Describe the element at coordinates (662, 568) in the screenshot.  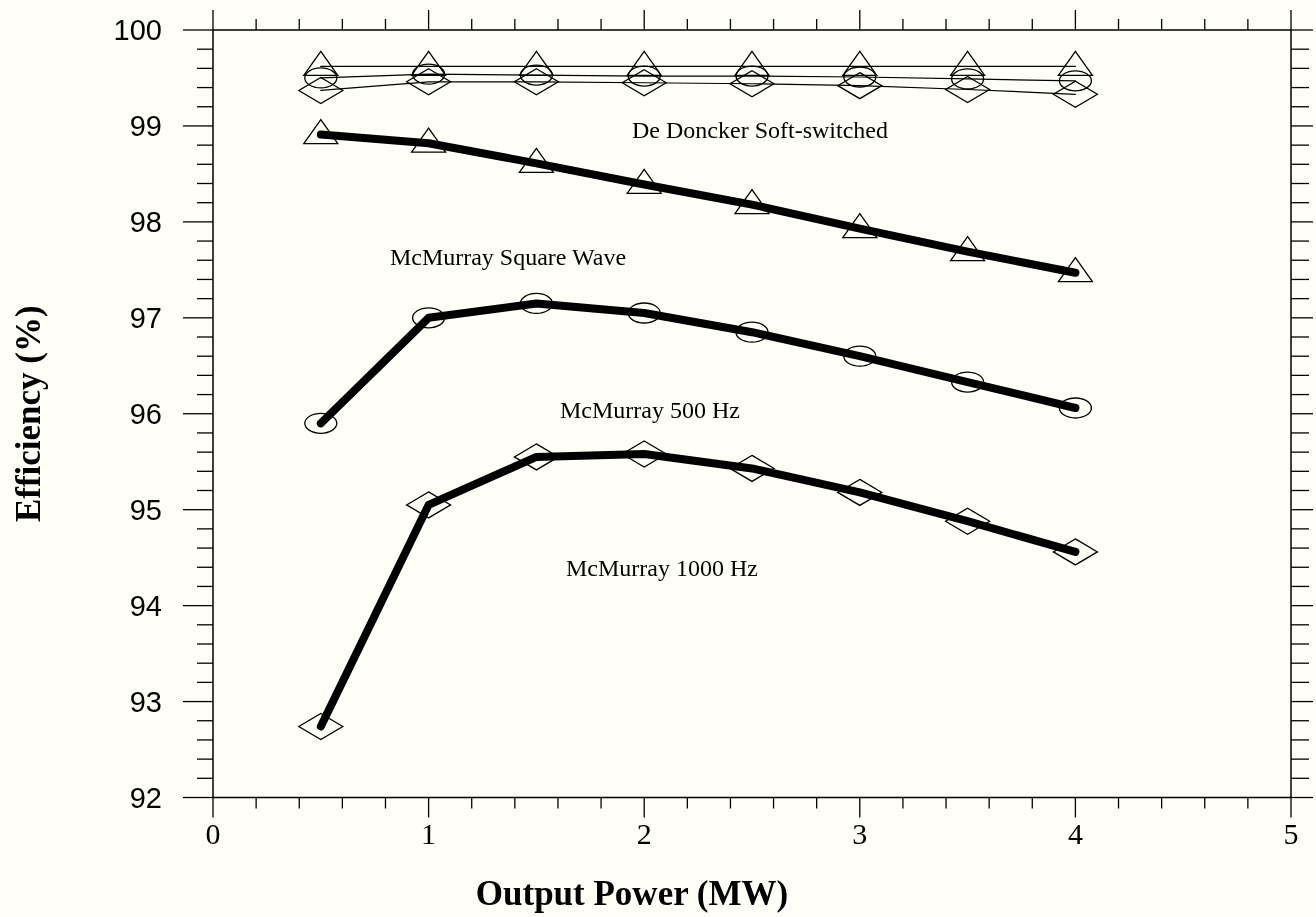
I see `annotation: McMurray 1000 Hz` at that location.